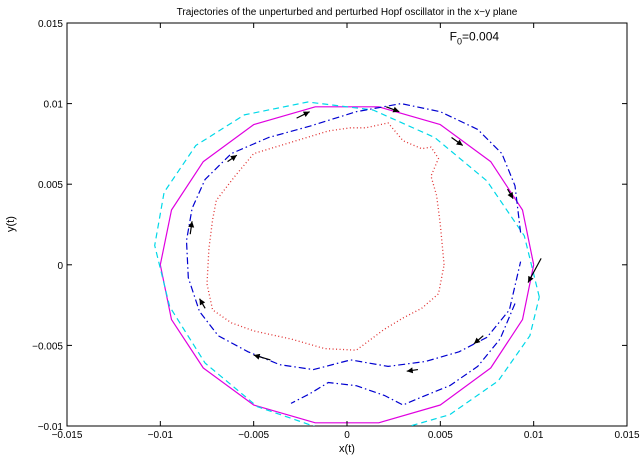 This screenshot has width=641, height=460. I want to click on x-tick-label: −0.015, so click(67, 435).